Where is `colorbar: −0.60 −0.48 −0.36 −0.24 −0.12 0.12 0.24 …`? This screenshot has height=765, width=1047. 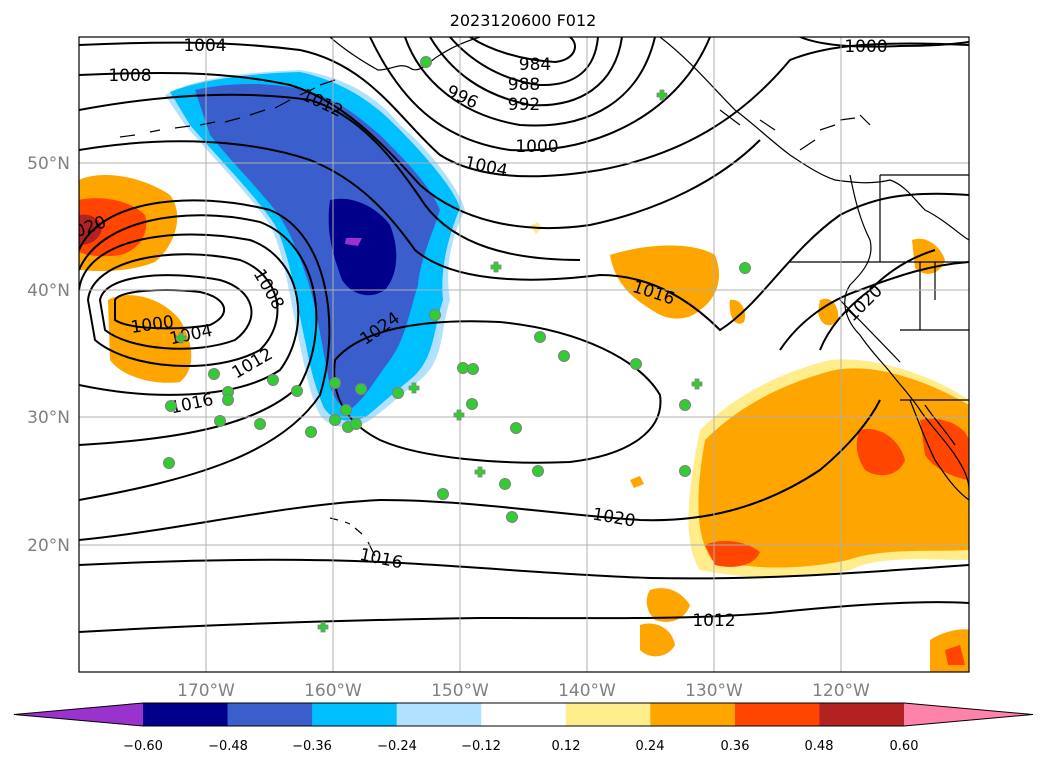 colorbar: −0.60 −0.48 −0.36 −0.24 −0.12 0.12 0.24 … is located at coordinates (523, 728).